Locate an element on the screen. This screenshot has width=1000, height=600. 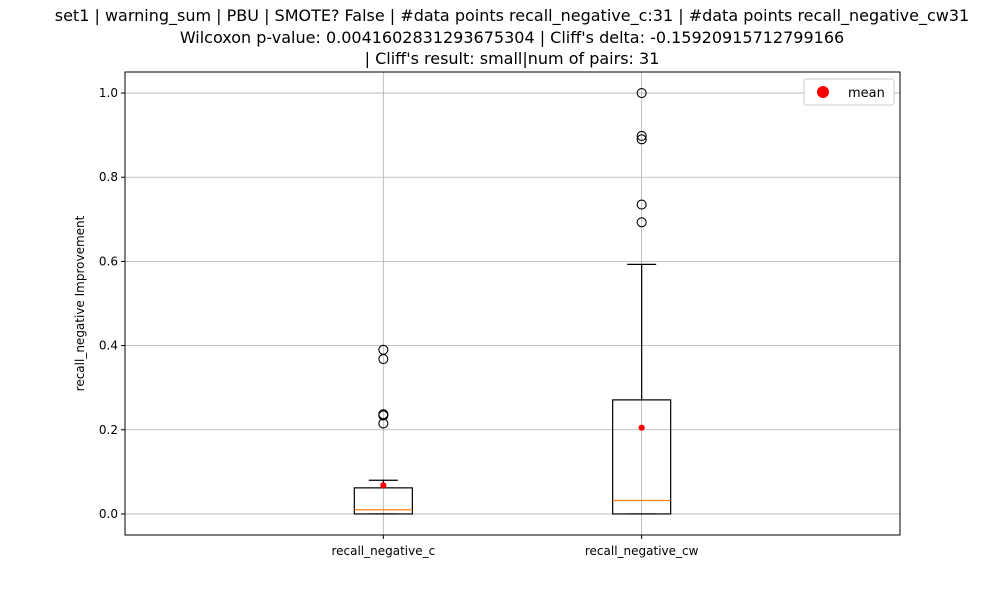
y-tick-label: 0.0 is located at coordinates (108, 514).